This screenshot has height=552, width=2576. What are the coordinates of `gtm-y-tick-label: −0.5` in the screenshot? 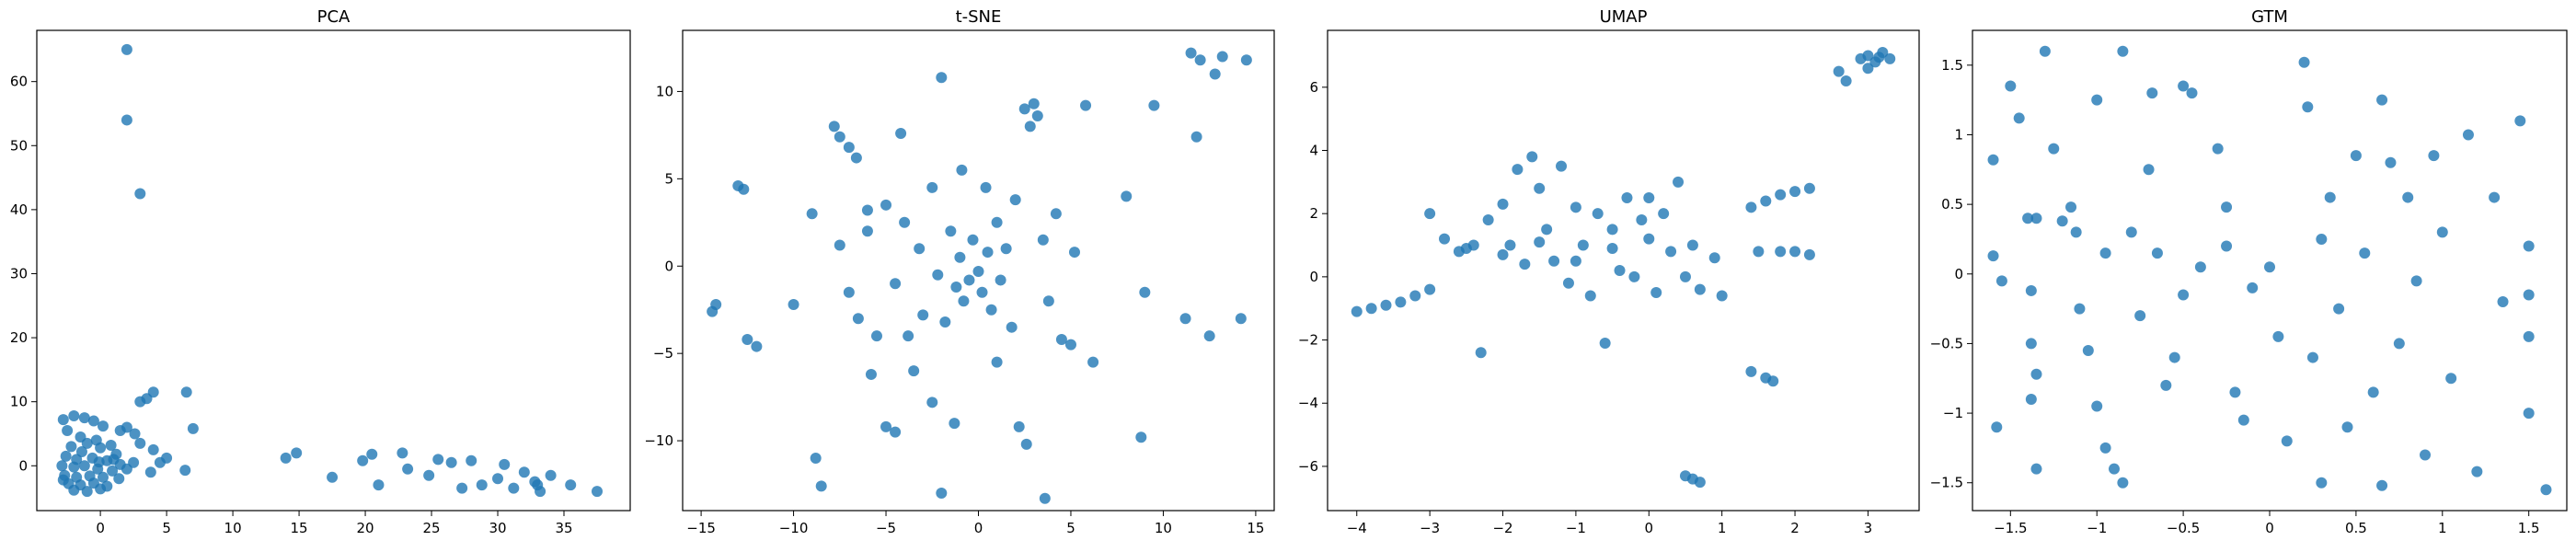 It's located at (1947, 343).